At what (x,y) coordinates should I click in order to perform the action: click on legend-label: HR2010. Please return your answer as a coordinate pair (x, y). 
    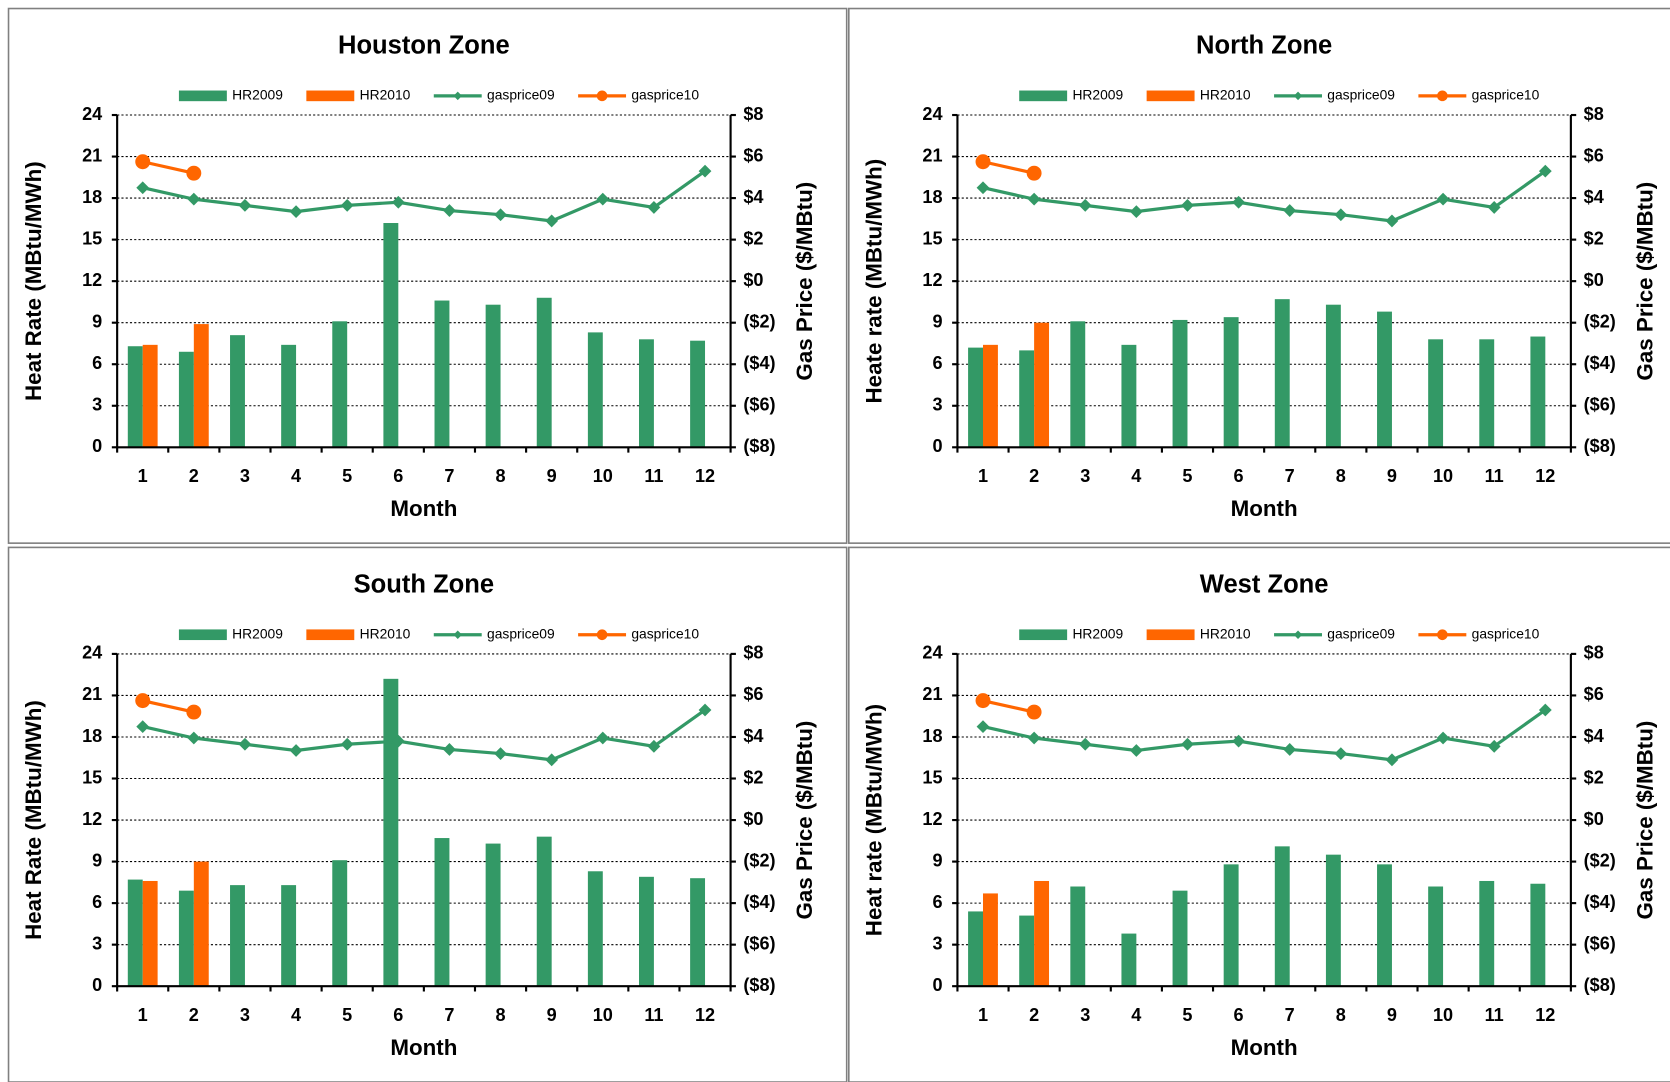
    Looking at the image, I should click on (385, 95).